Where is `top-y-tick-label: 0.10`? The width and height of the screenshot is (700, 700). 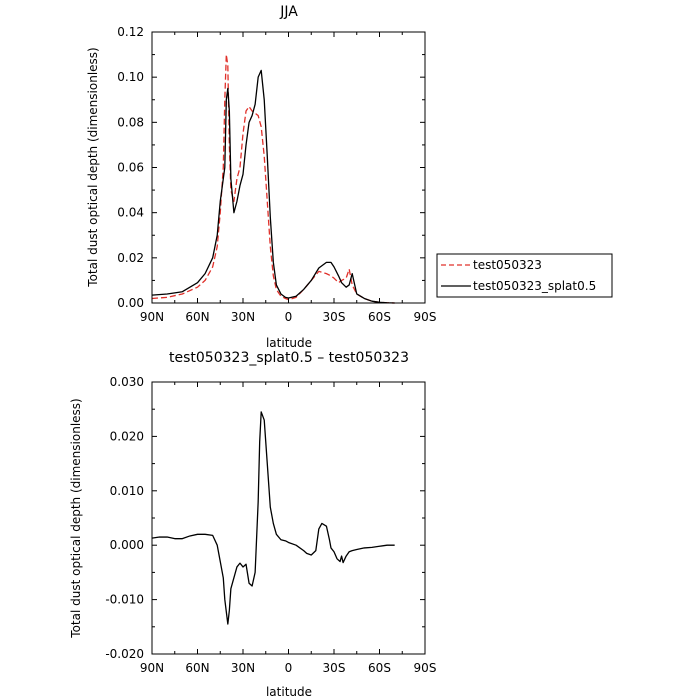
top-y-tick-label: 0.10 is located at coordinates (130, 77).